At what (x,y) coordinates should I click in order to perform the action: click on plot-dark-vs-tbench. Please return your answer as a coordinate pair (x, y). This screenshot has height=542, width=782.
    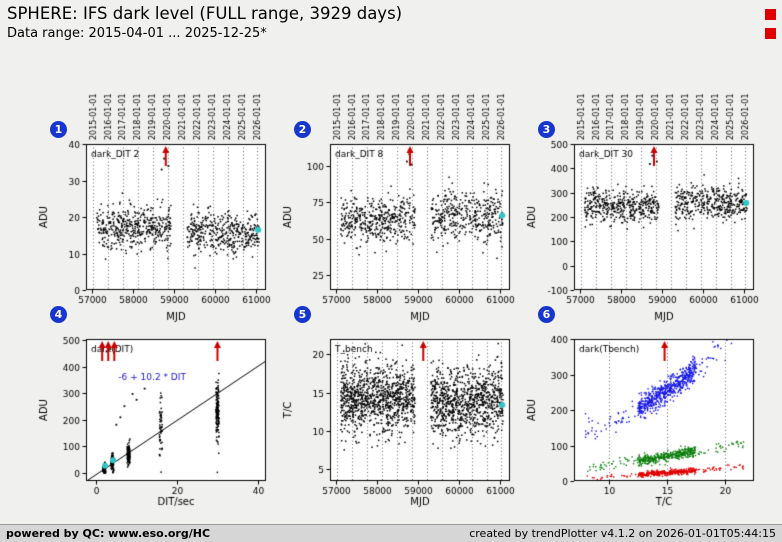
    Looking at the image, I should click on (642, 418).